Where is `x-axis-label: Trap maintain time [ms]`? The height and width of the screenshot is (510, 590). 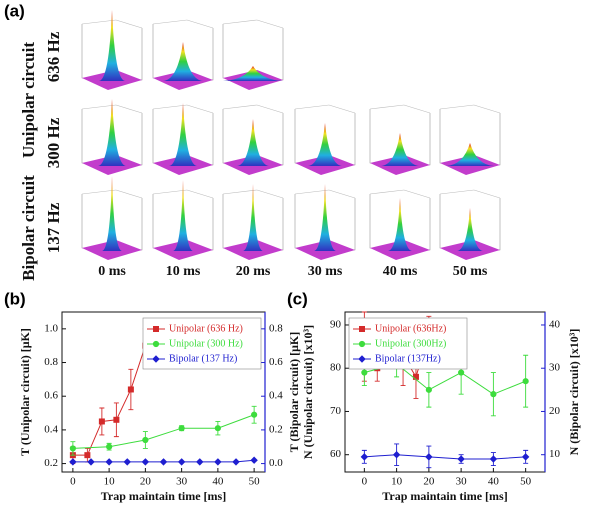
x-axis-label: Trap maintain time [ms] is located at coordinates (444, 496).